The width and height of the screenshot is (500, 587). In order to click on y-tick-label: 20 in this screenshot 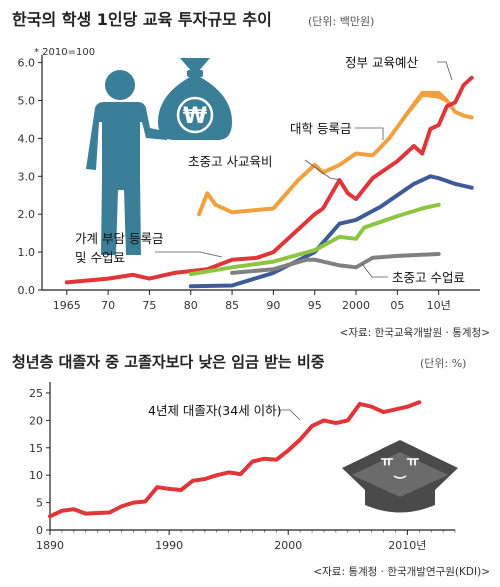, I will do `click(36, 420)`.